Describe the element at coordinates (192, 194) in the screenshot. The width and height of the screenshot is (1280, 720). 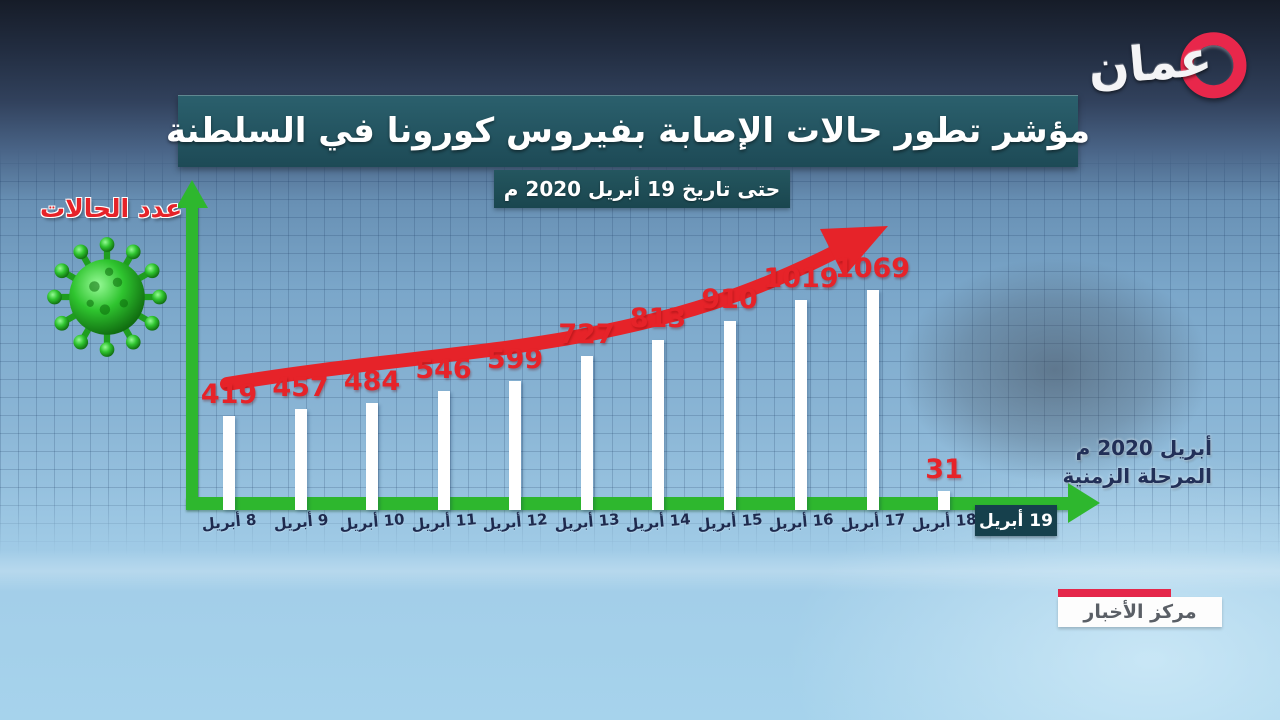
I see `y-axis-arrowhead-icon` at that location.